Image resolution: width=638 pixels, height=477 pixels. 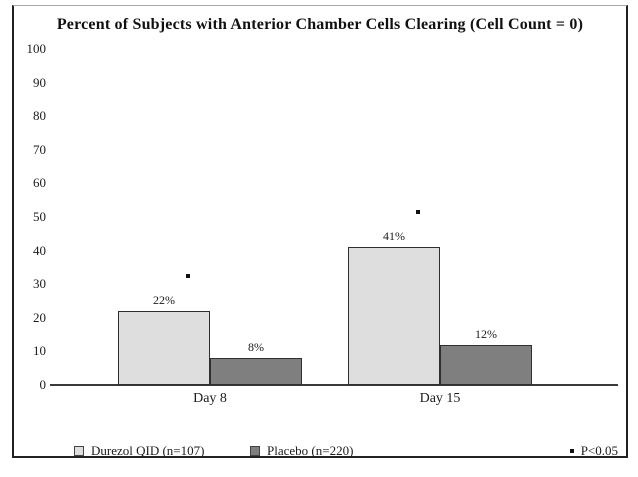 I want to click on asterisk-icon, so click(x=571, y=451).